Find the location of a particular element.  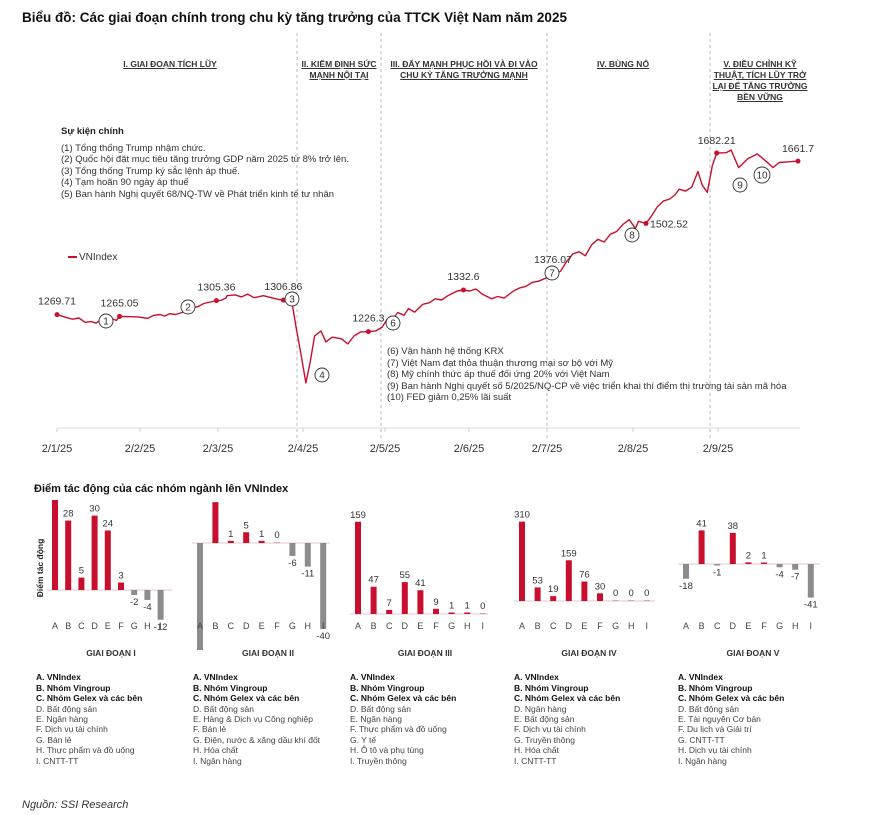

event-marker-label: 9 is located at coordinates (740, 186).